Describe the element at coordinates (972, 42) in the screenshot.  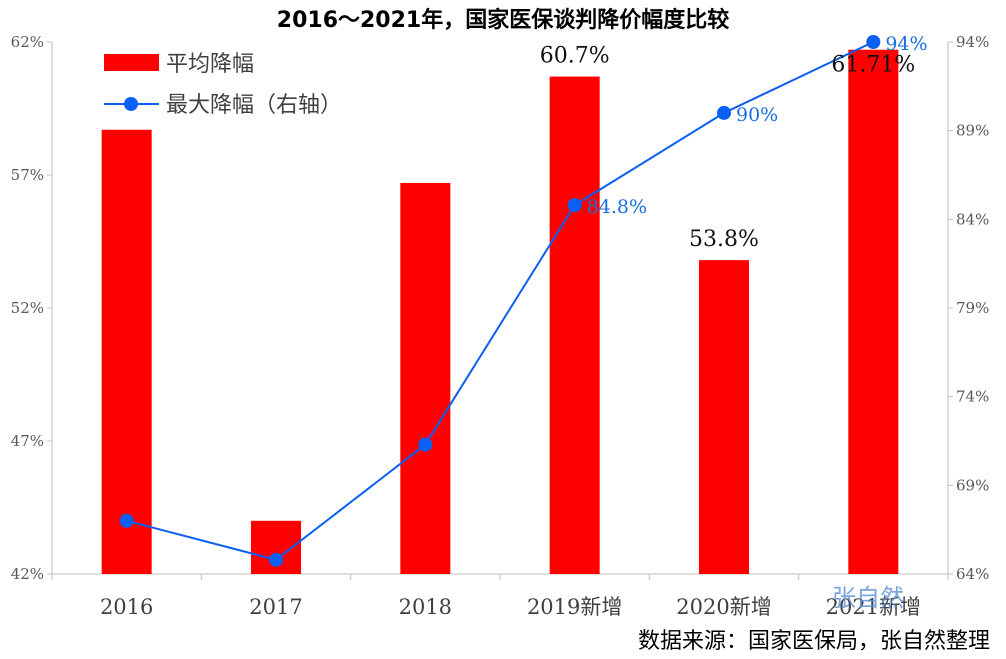
I see `right-tick-label: 94%` at that location.